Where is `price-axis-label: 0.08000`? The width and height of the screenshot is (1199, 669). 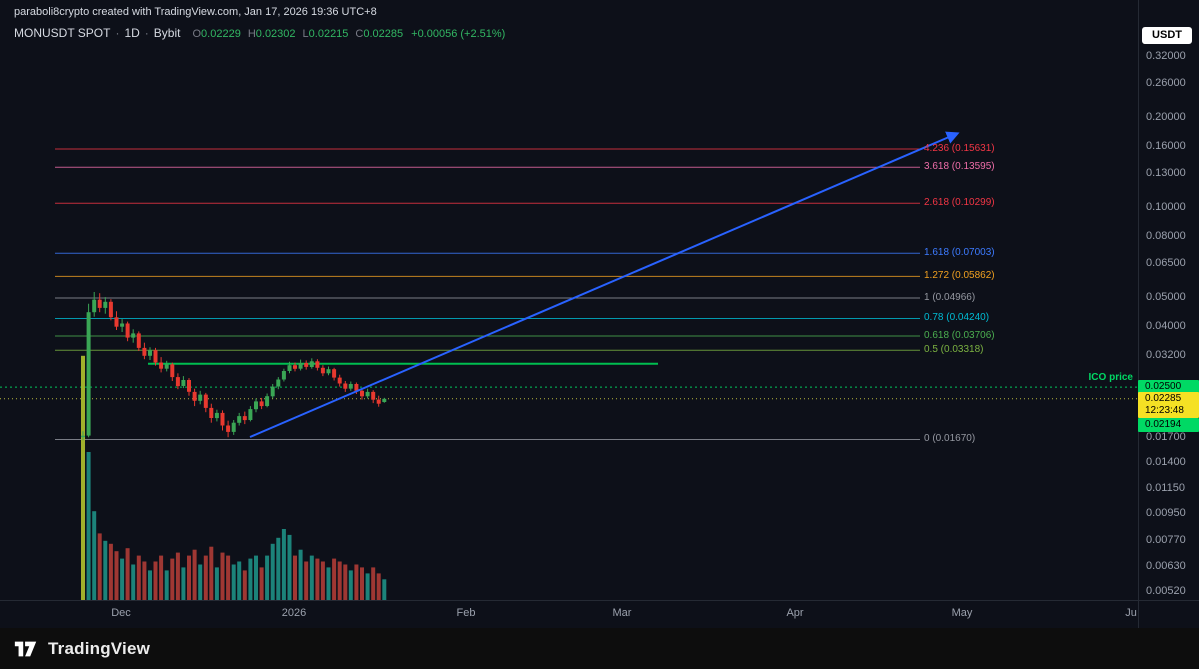 price-axis-label: 0.08000 is located at coordinates (1166, 236).